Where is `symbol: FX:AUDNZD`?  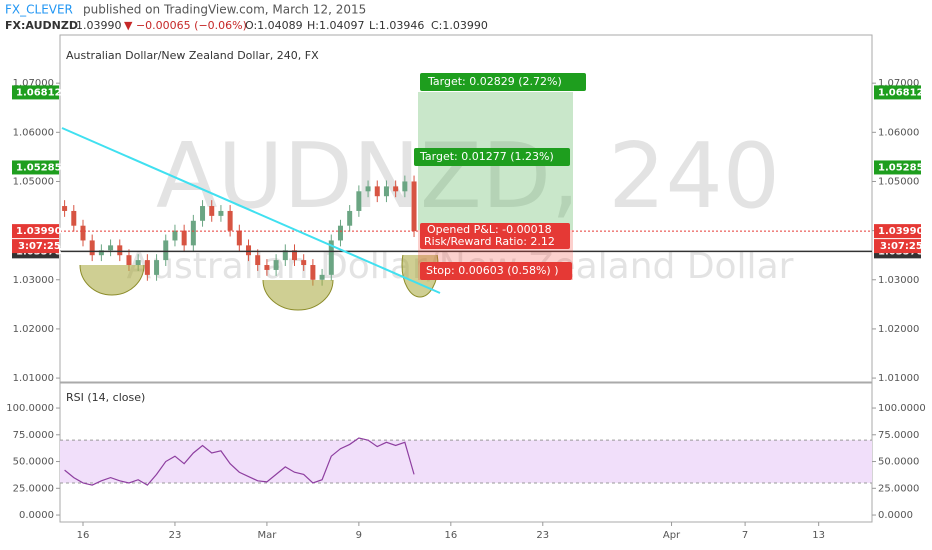
symbol: FX:AUDNZD is located at coordinates (41, 25).